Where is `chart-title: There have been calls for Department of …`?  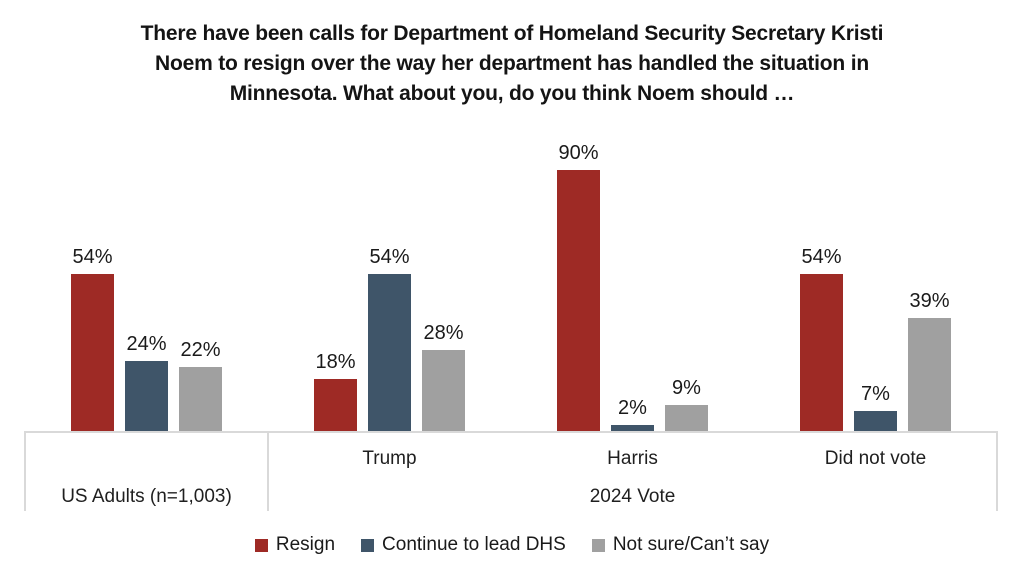 chart-title: There have been calls for Department of … is located at coordinates (512, 63).